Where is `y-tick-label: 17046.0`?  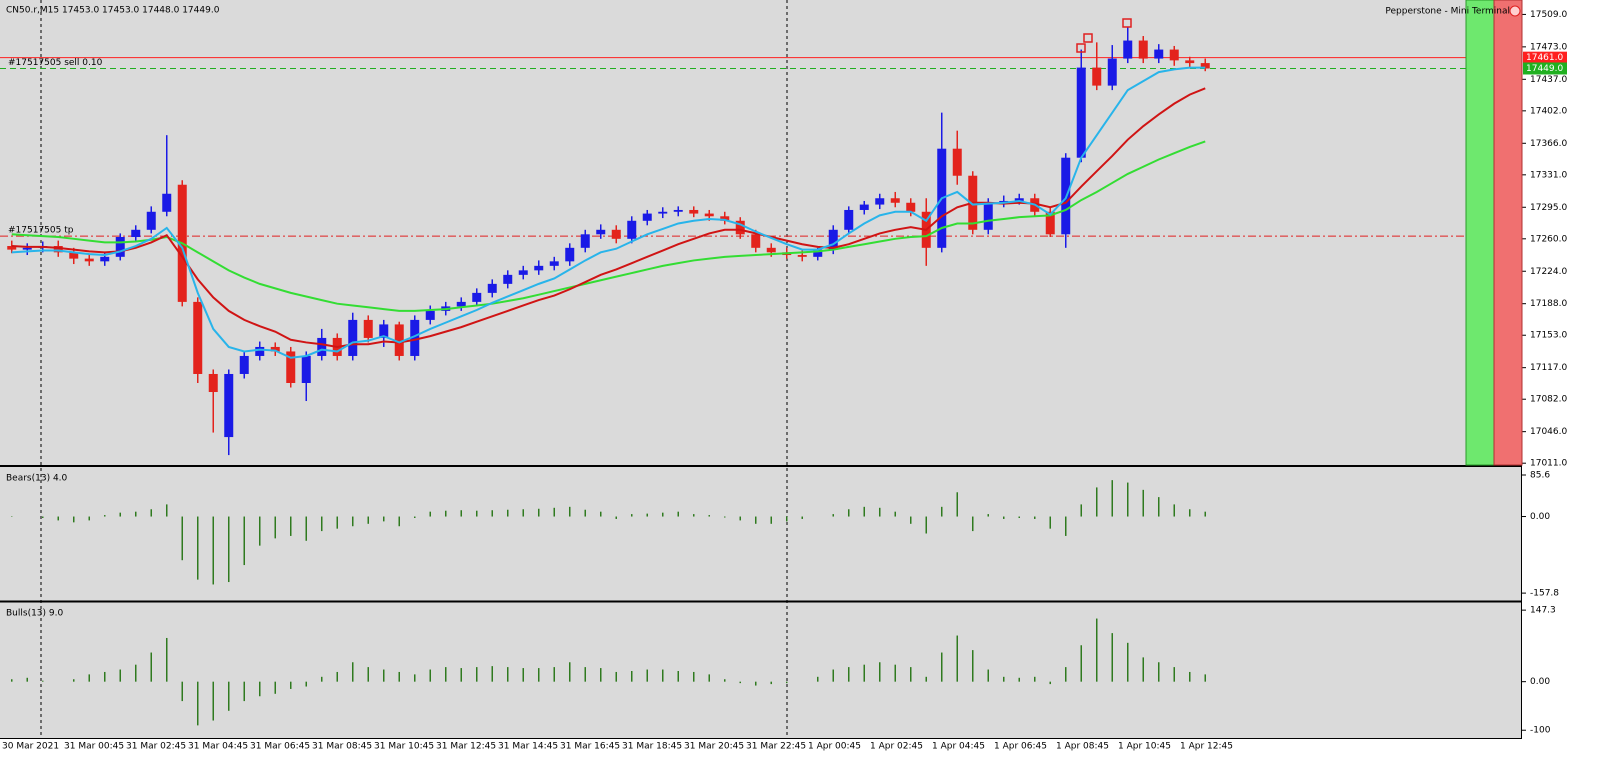 y-tick-label: 17046.0 is located at coordinates (1548, 432).